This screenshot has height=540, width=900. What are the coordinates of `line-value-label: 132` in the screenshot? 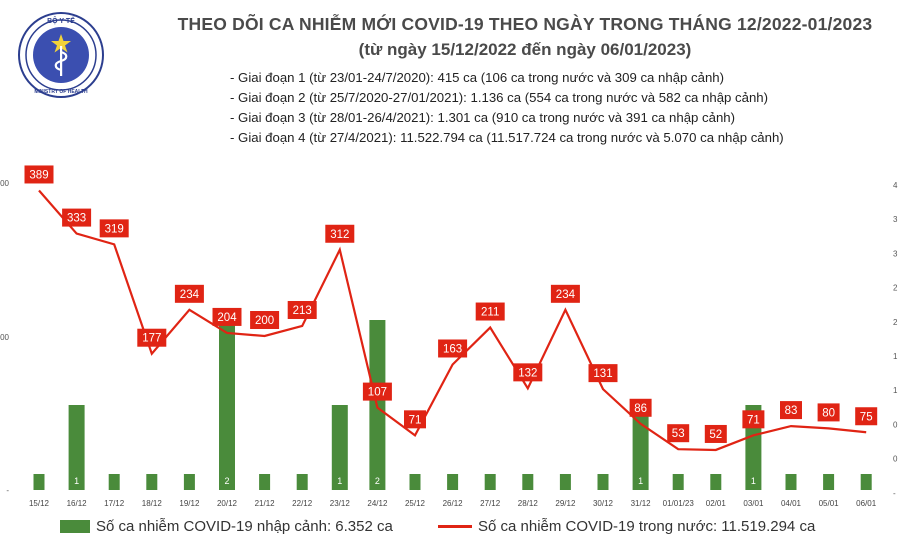 It's located at (527, 373).